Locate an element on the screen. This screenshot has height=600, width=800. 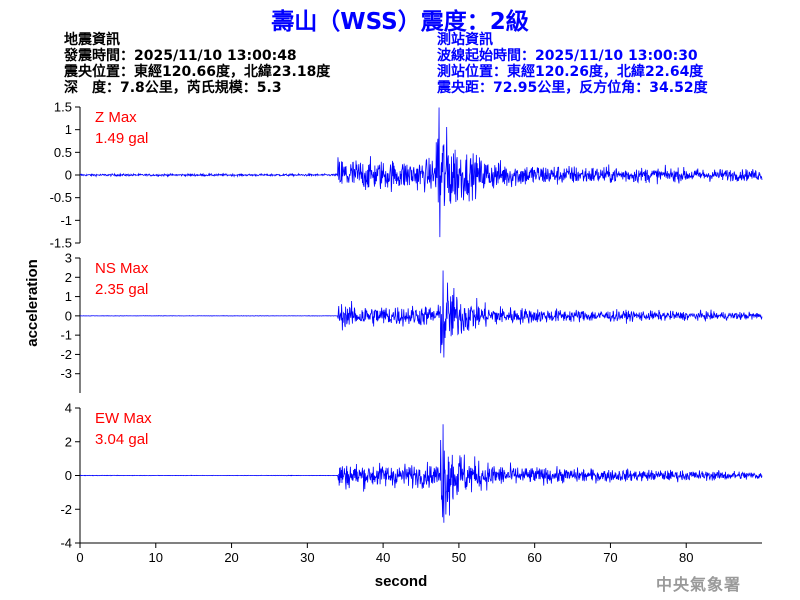
y-tick-label: -0.5 is located at coordinates (61, 197).